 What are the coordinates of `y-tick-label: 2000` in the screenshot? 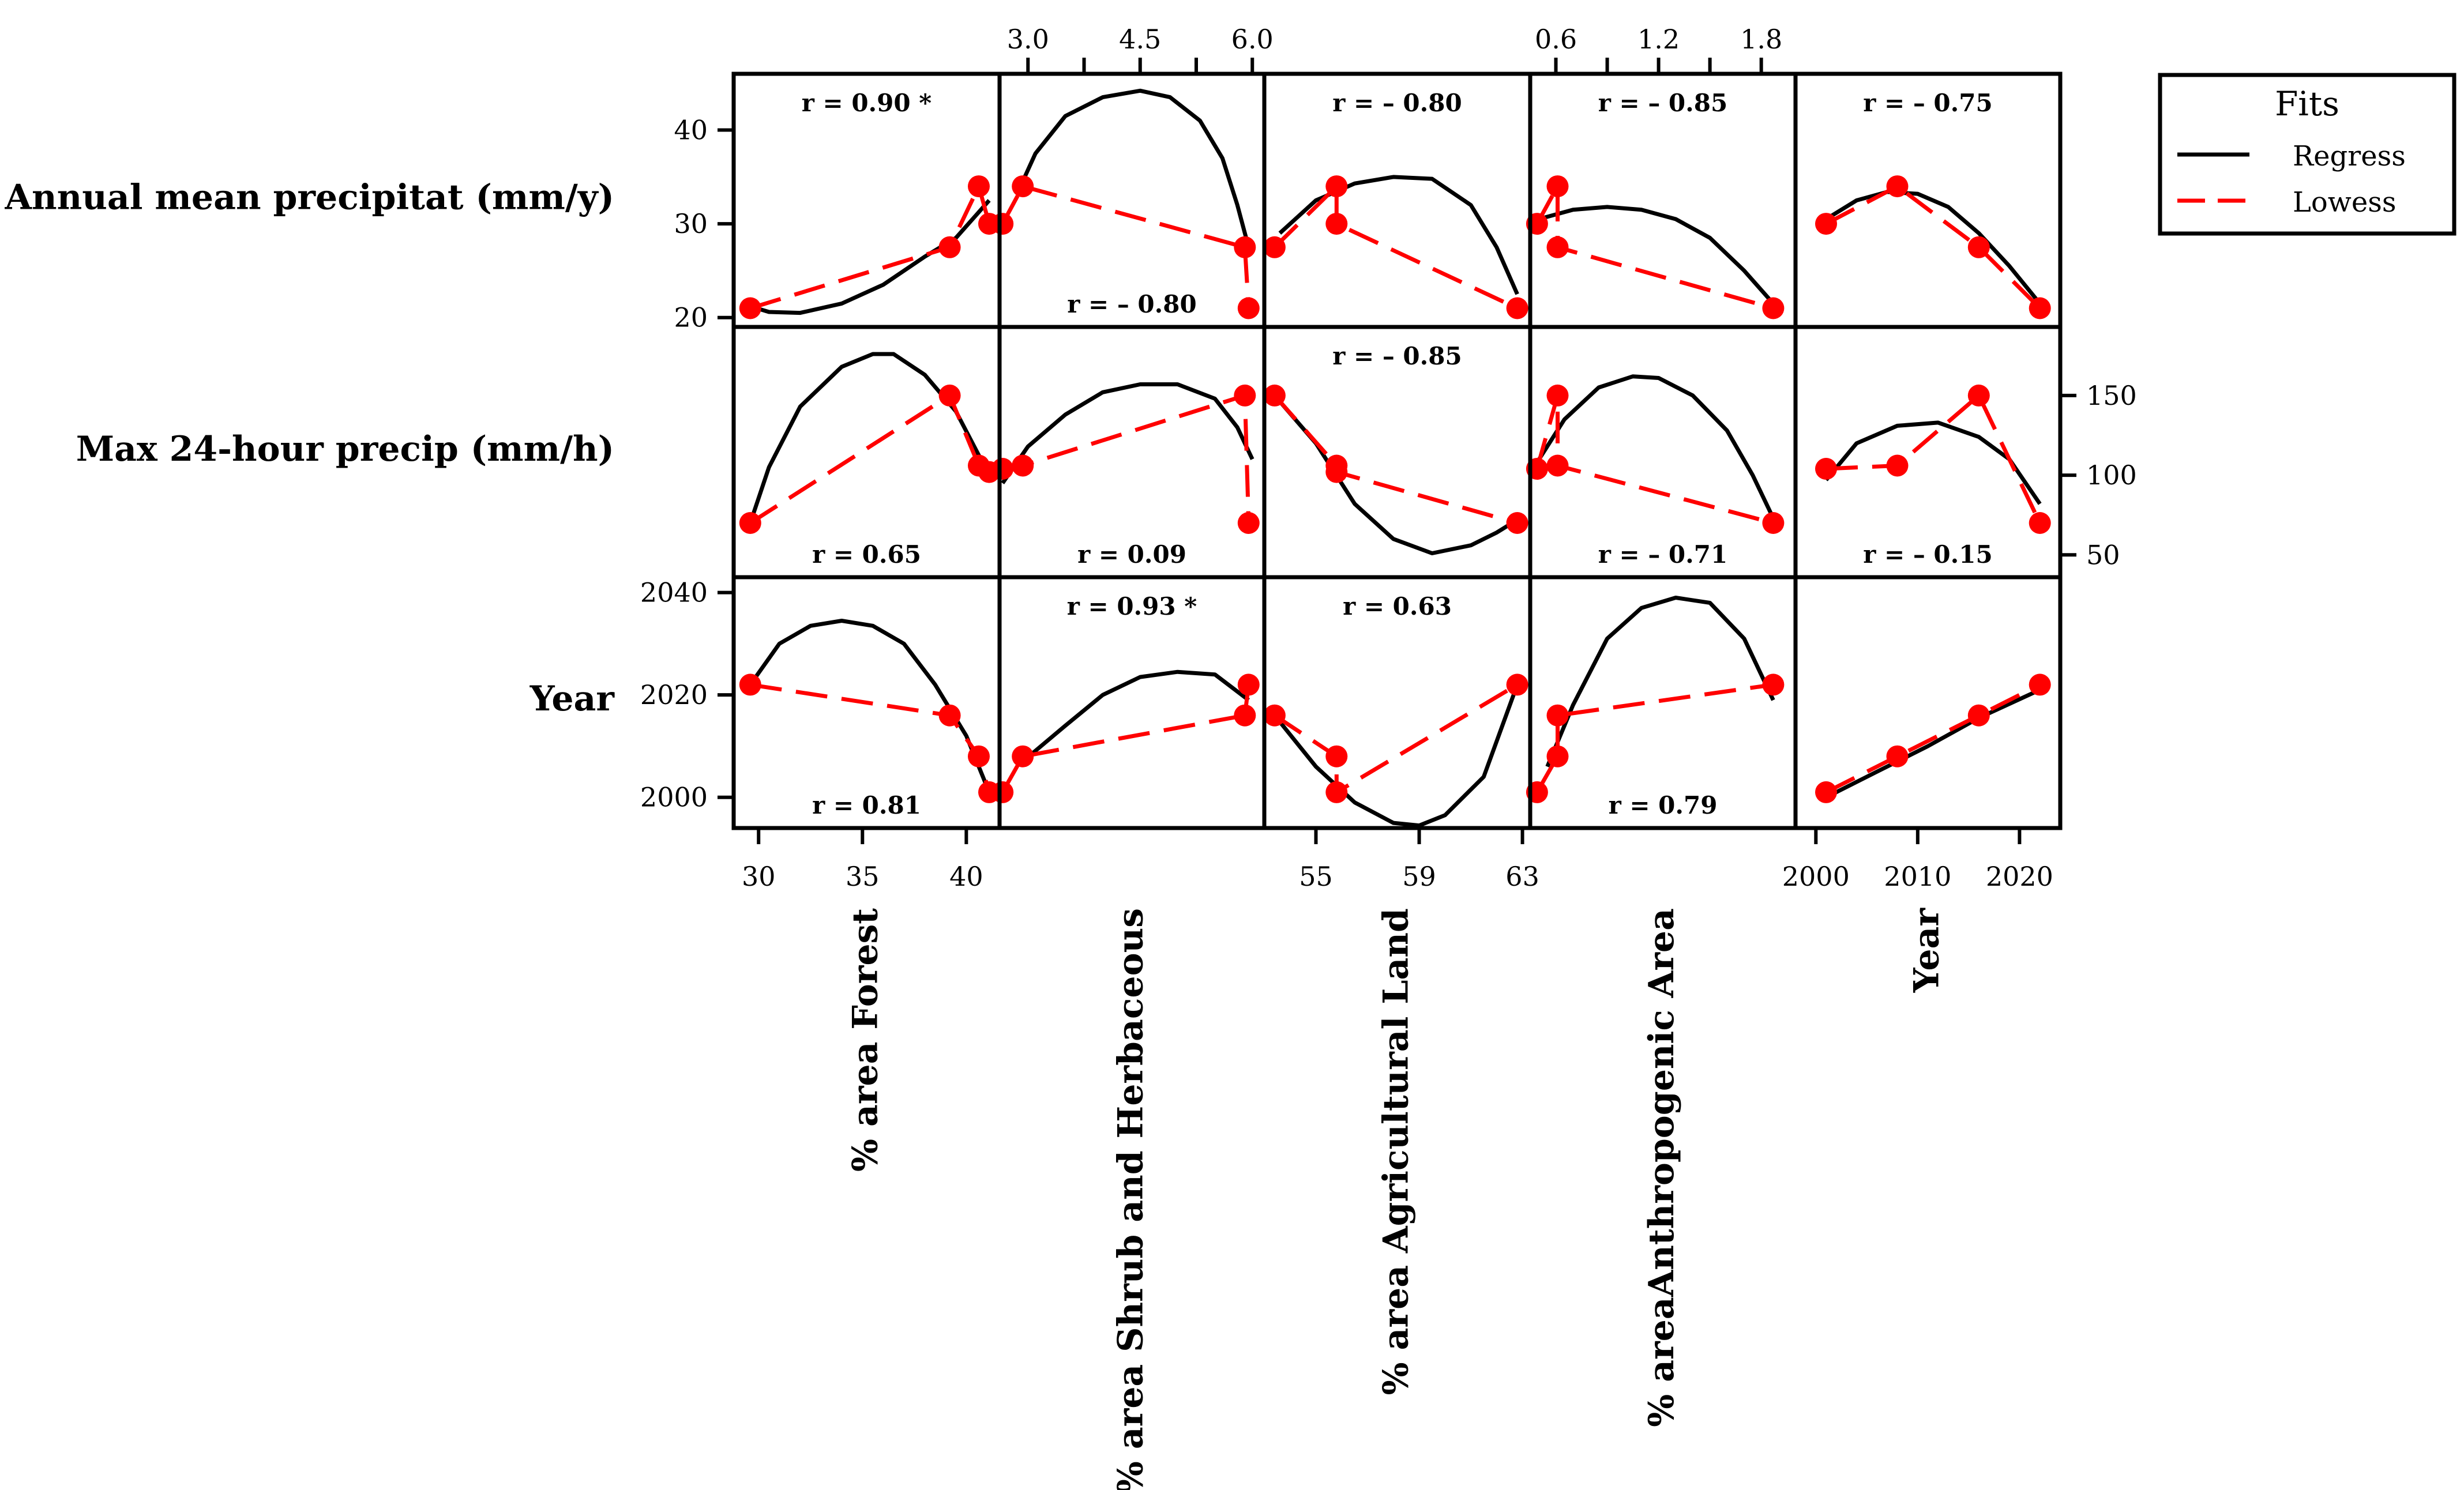 It's located at (674, 797).